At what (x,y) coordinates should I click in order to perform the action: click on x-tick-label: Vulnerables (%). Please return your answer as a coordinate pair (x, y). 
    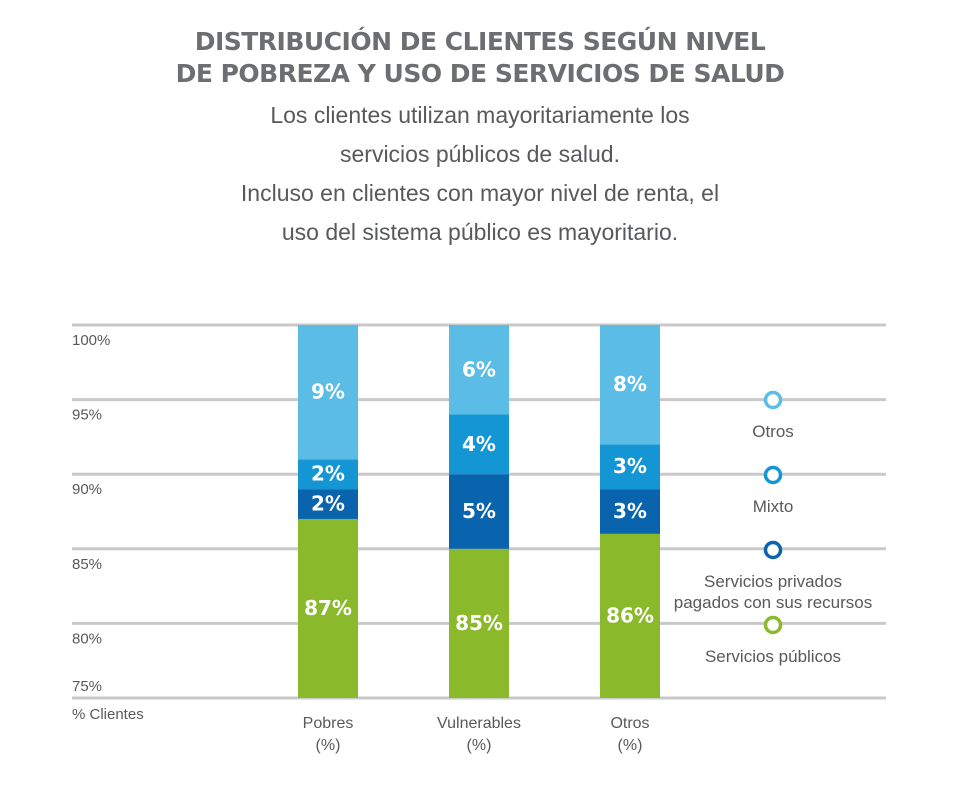
    Looking at the image, I should click on (479, 734).